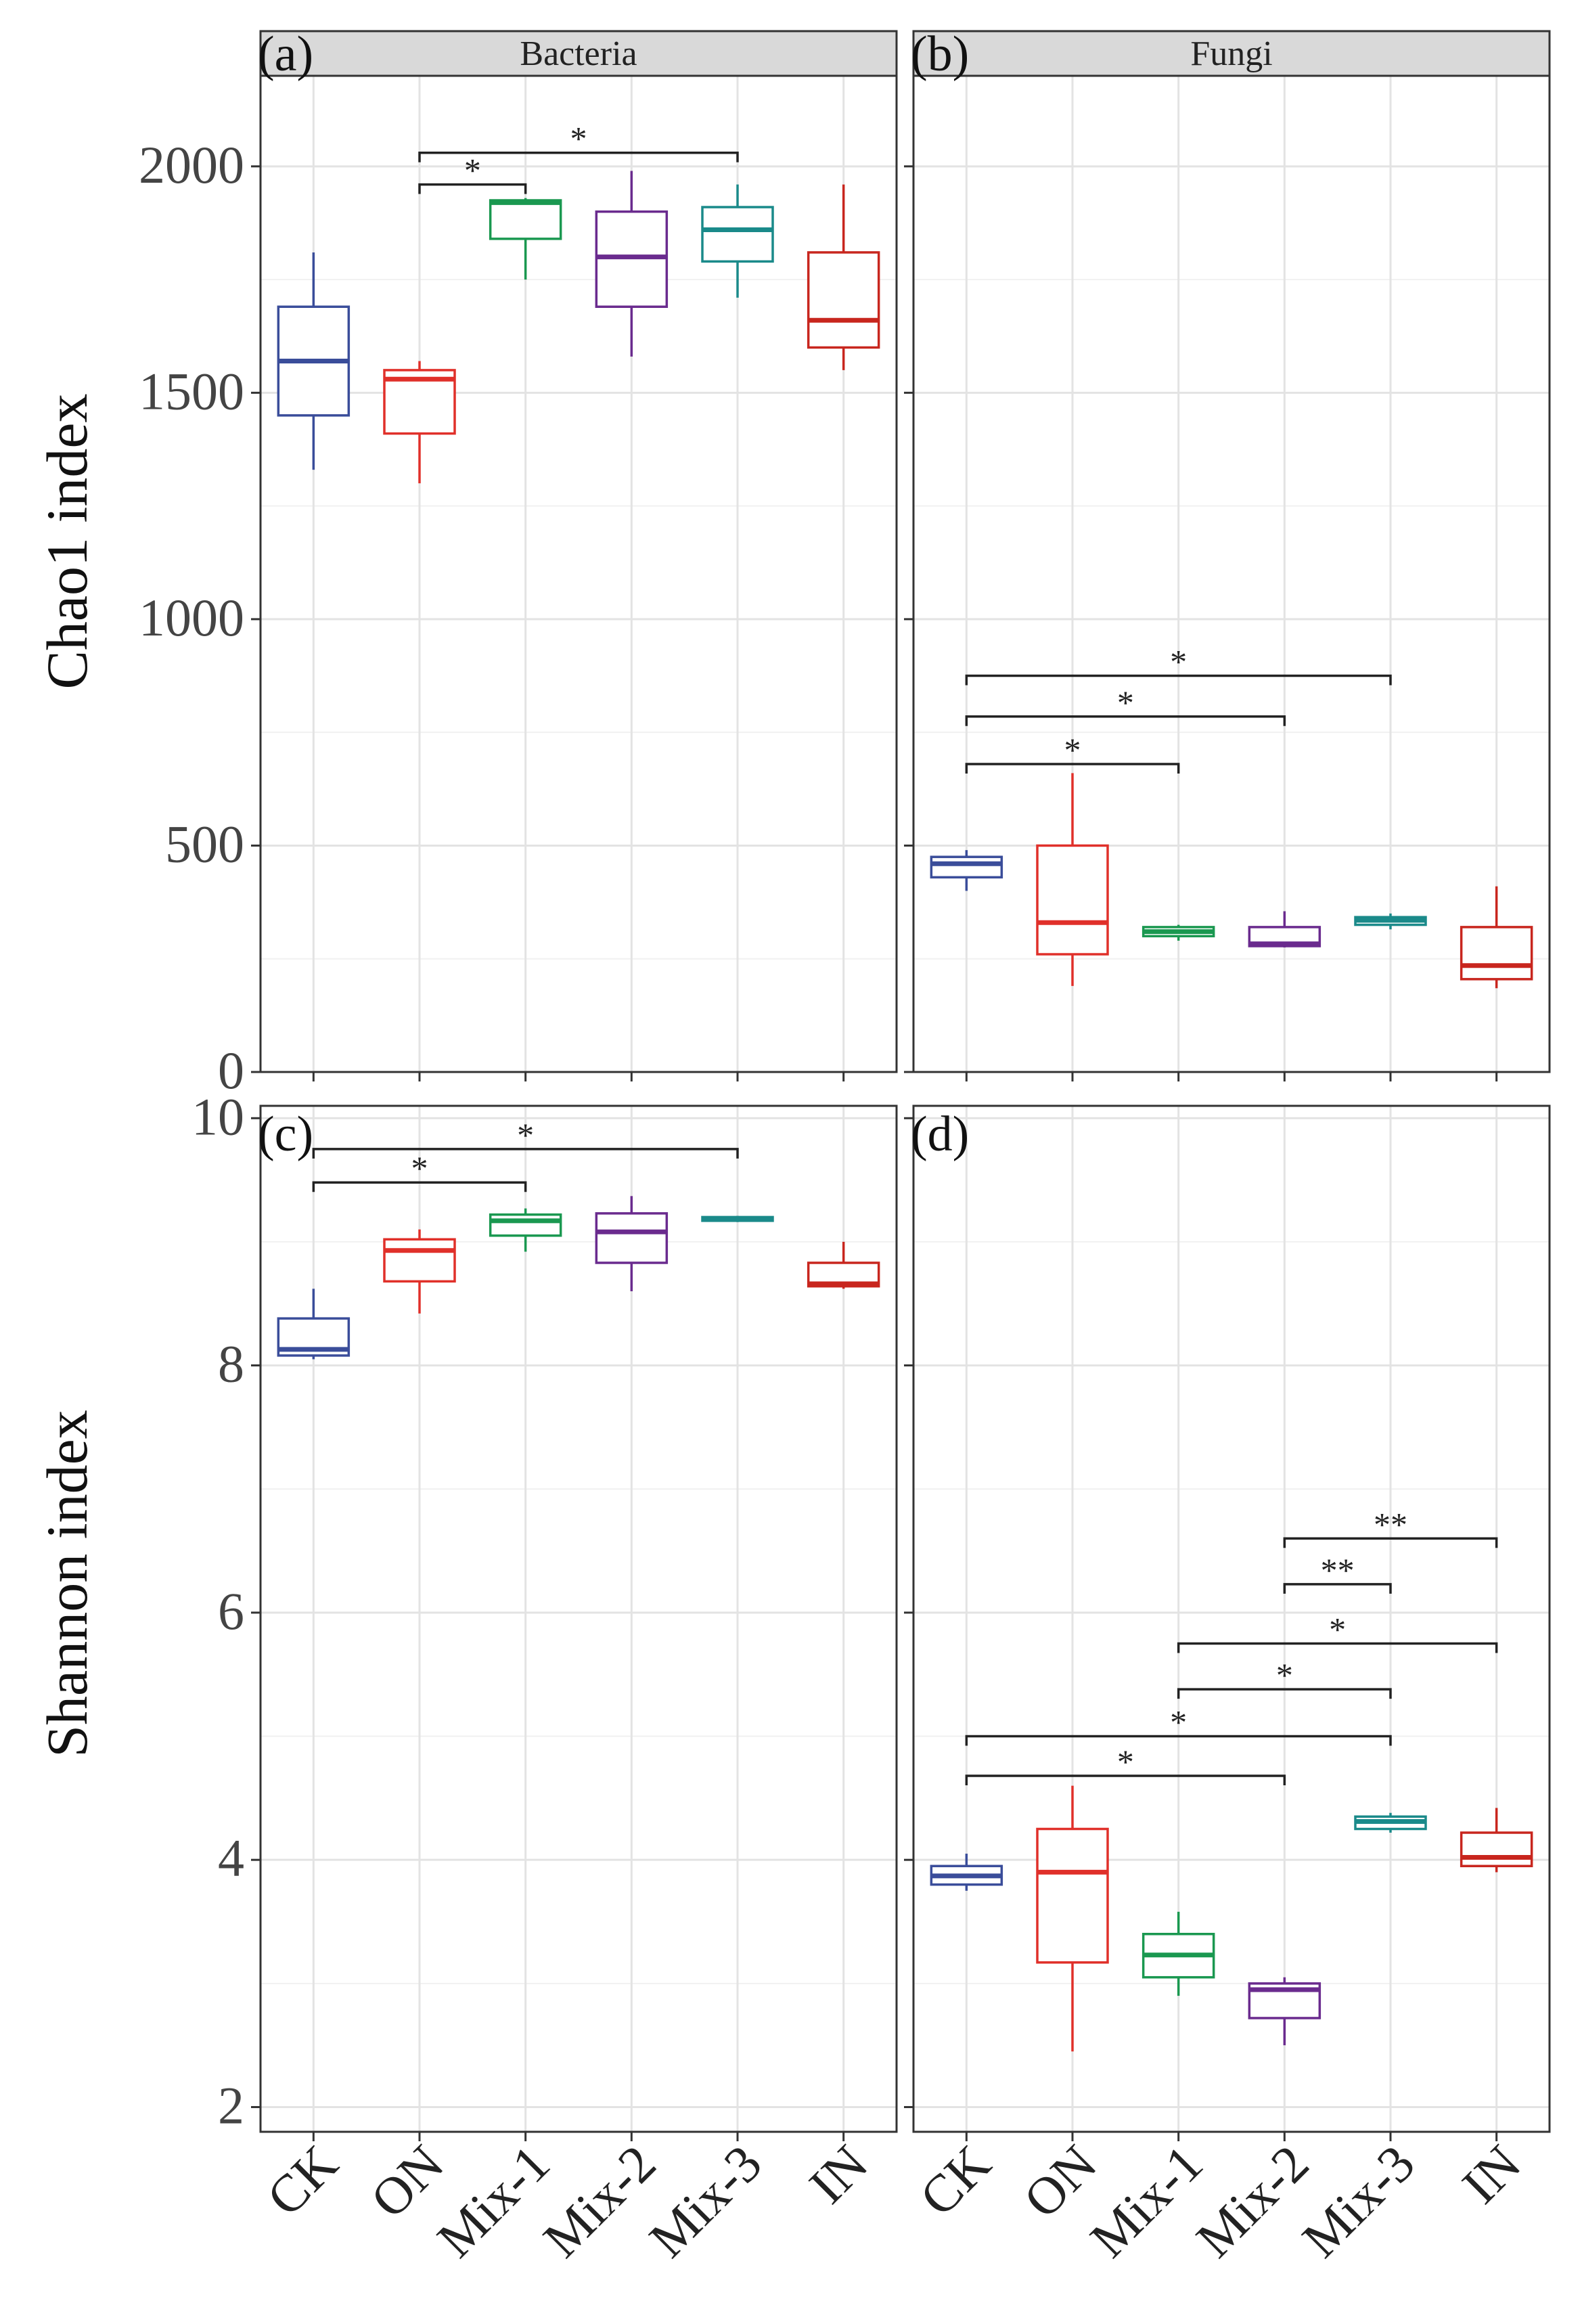 Image resolution: width=1582 pixels, height=2324 pixels. Describe the element at coordinates (231, 1364) in the screenshot. I see `y-tick-label: 8` at that location.